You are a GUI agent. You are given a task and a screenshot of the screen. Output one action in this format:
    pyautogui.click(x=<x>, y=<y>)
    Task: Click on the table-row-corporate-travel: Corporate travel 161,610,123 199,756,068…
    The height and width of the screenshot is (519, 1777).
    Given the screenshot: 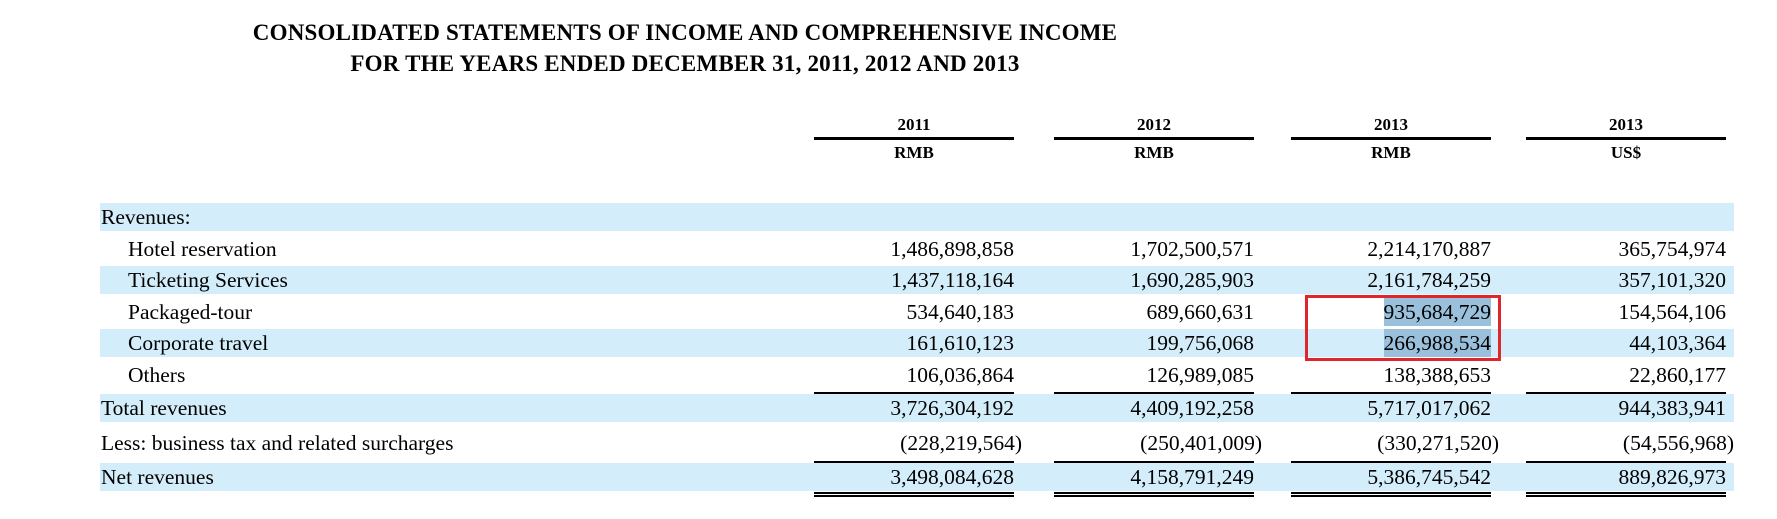 What is the action you would take?
    pyautogui.click(x=917, y=343)
    